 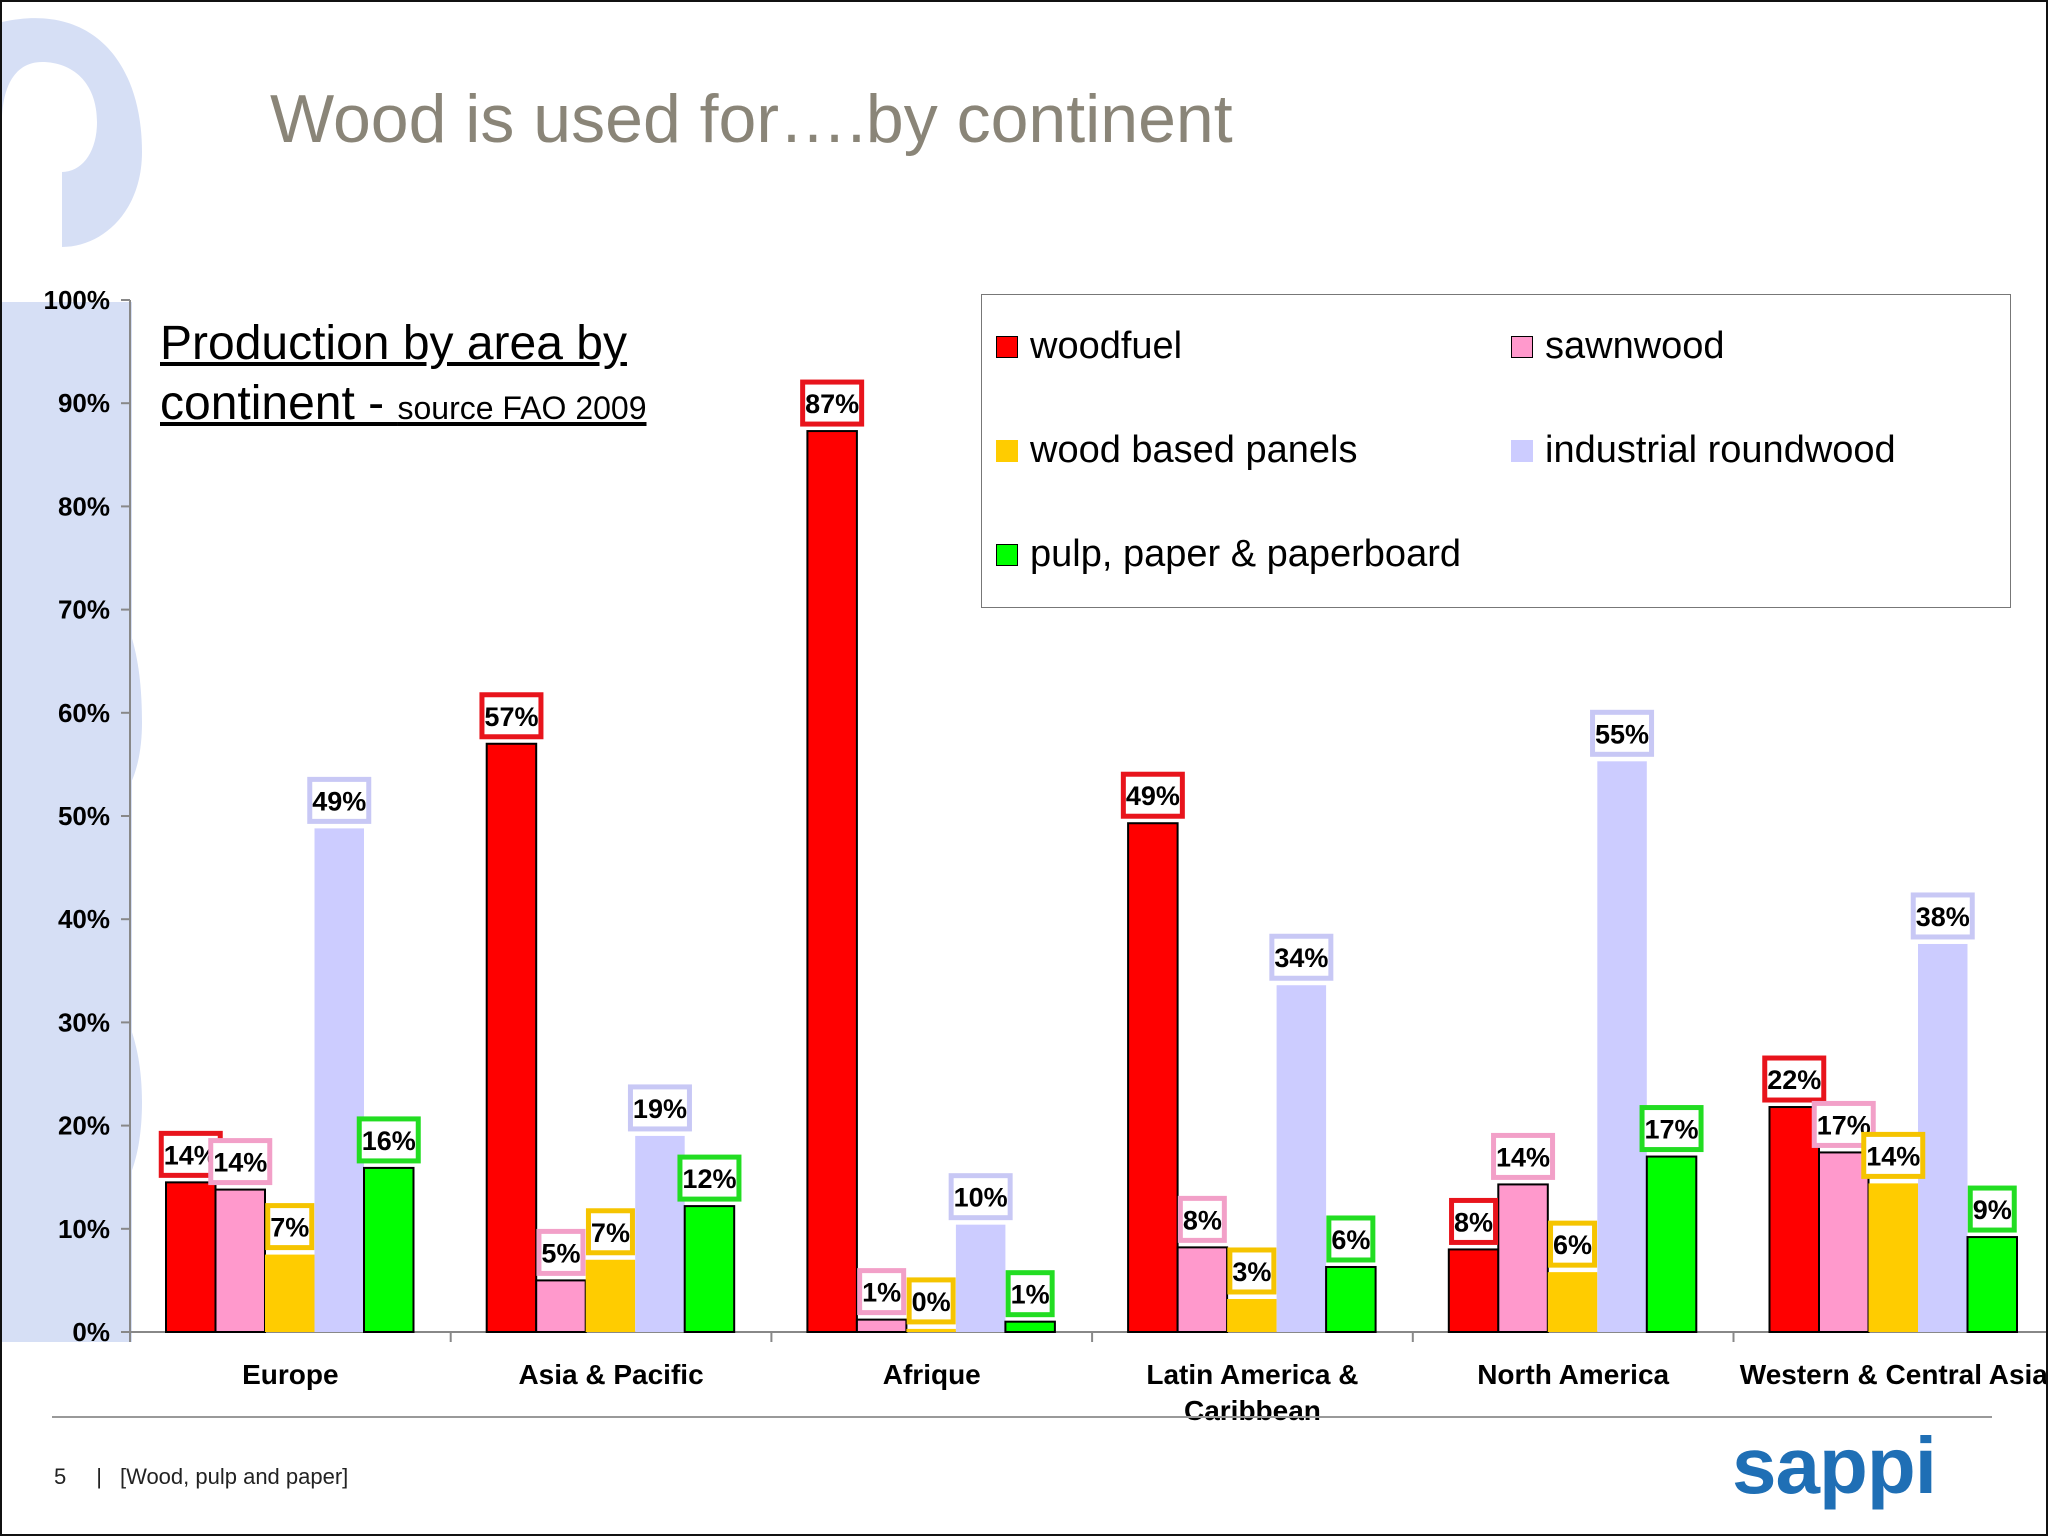 I want to click on footer: 5 | [Wood, pulp and paper], so click(x=201, y=1477).